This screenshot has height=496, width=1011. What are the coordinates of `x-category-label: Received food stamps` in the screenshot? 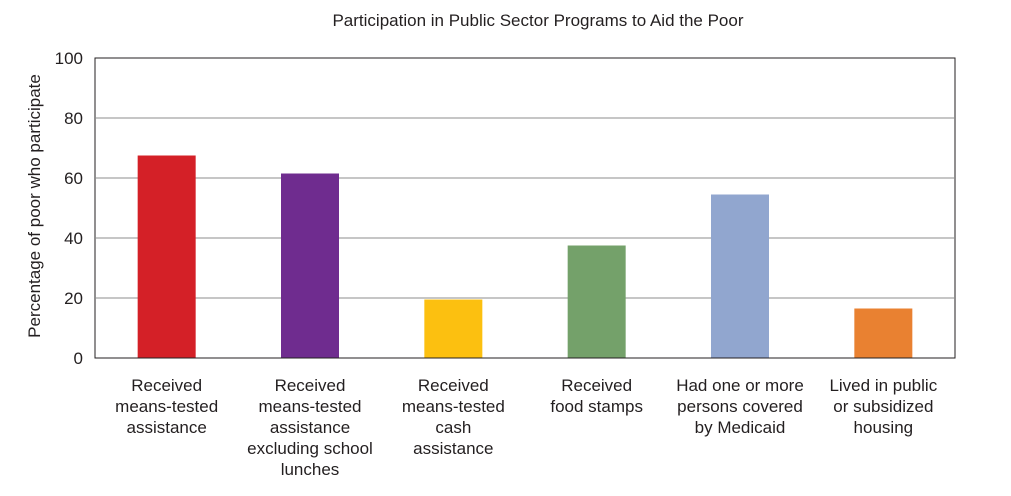 It's located at (596, 396).